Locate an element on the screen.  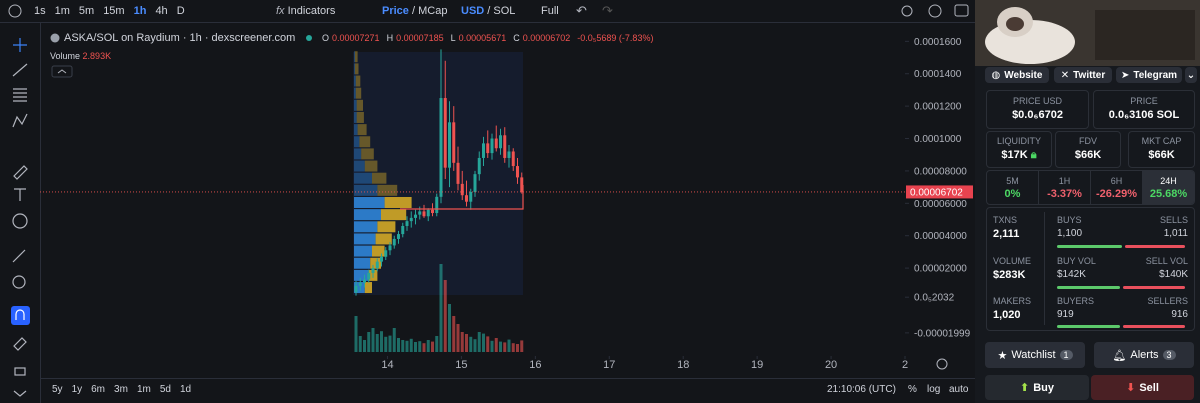
range-button: 6m is located at coordinates (98, 389).